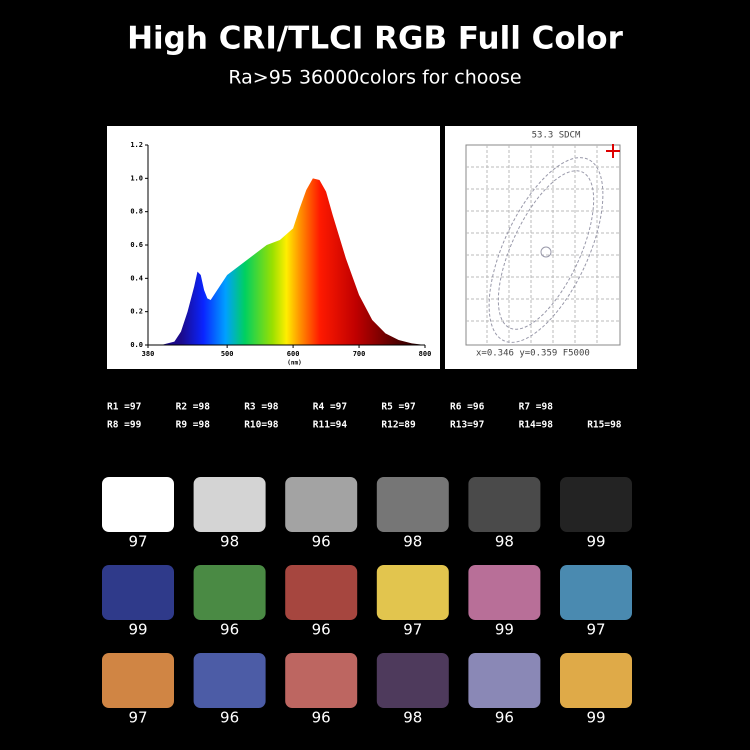 The width and height of the screenshot is (750, 750). I want to click on chromaticity-title: 53.3 SDCM, so click(556, 136).